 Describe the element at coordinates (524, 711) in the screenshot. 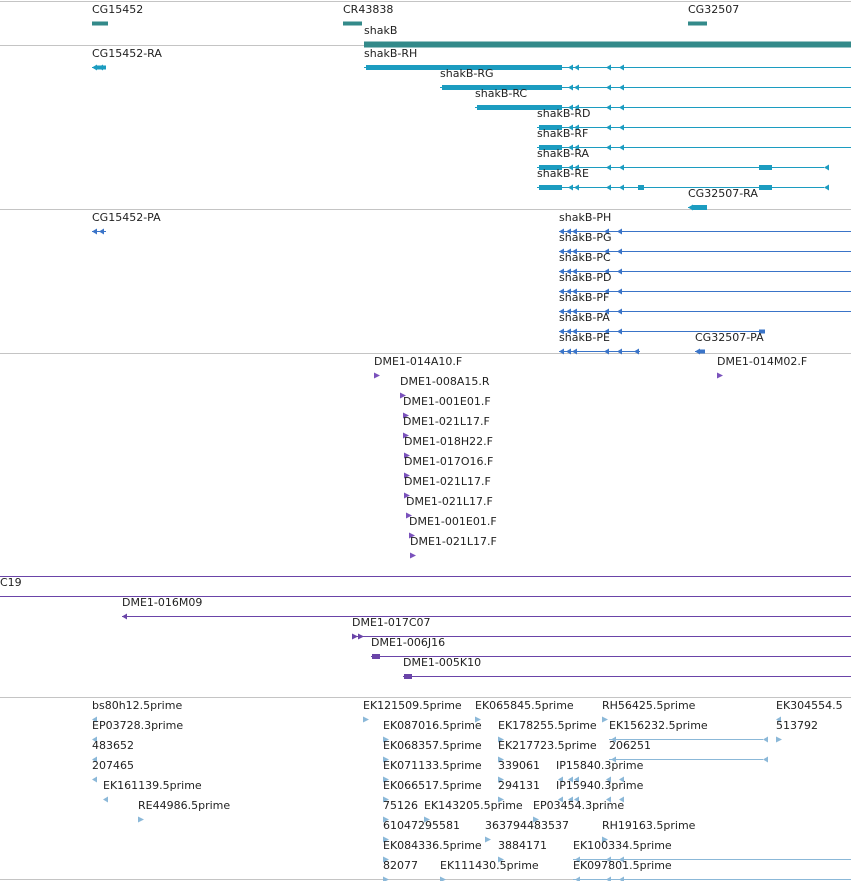

I see `feature-read: EK065845.5prime` at that location.